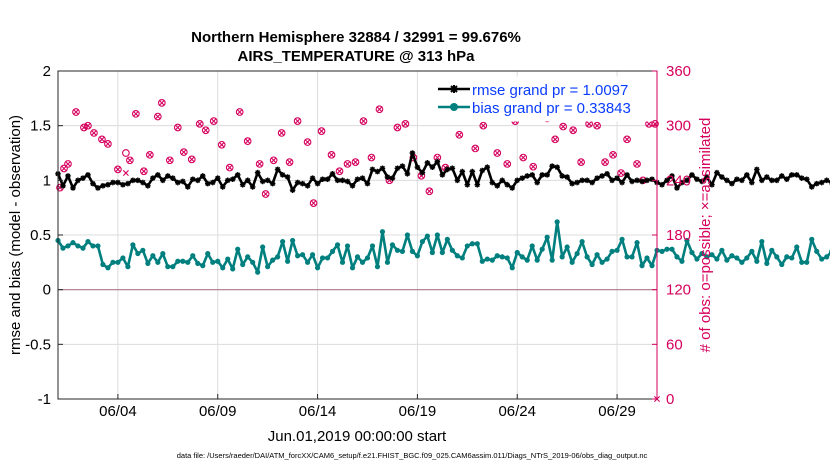 The image size is (830, 470). I want to click on y2-axis-label: # of obs: o=possible; ×=assimilated, so click(705, 235).